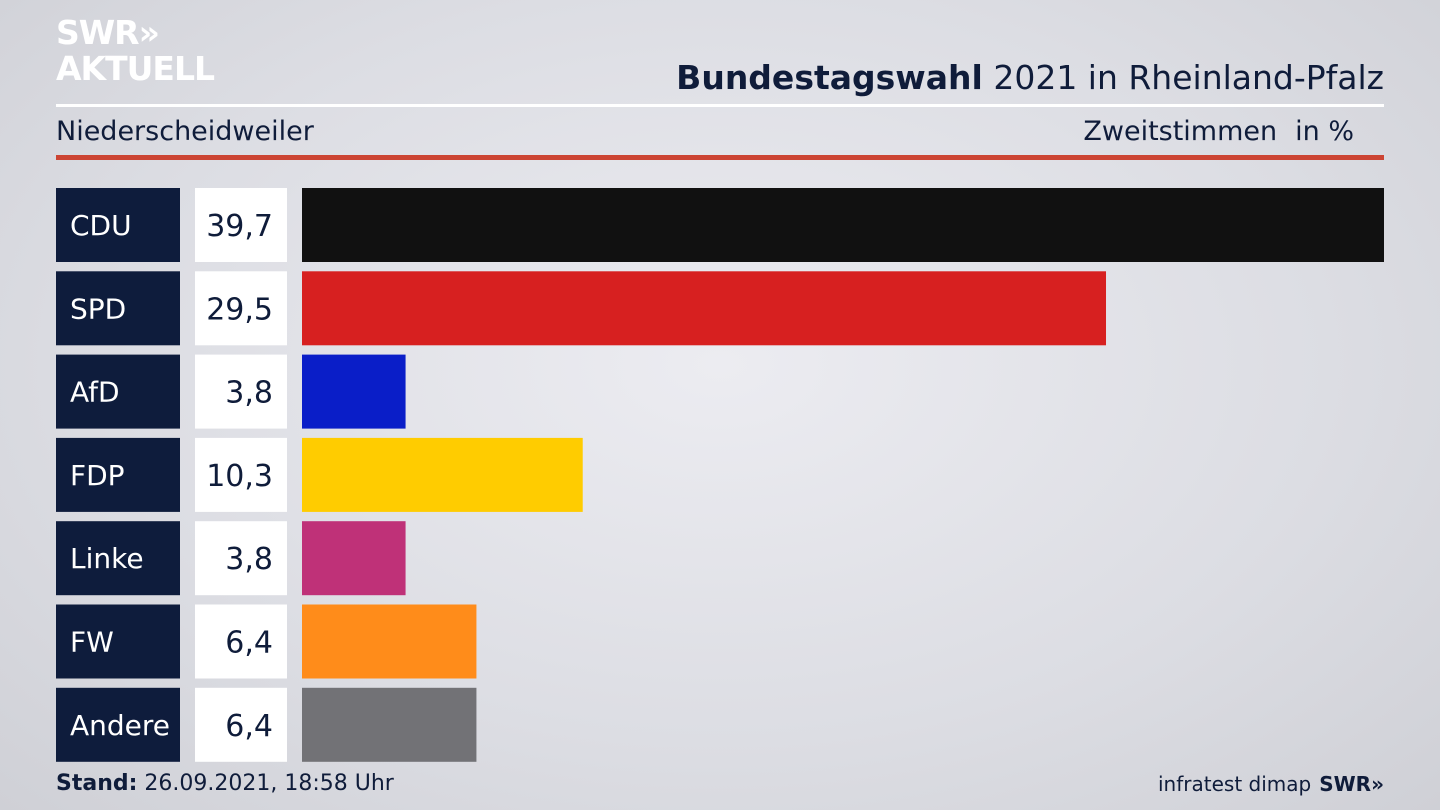 This screenshot has width=1440, height=810. What do you see at coordinates (107, 558) in the screenshot?
I see `party-label-linke: Linke` at bounding box center [107, 558].